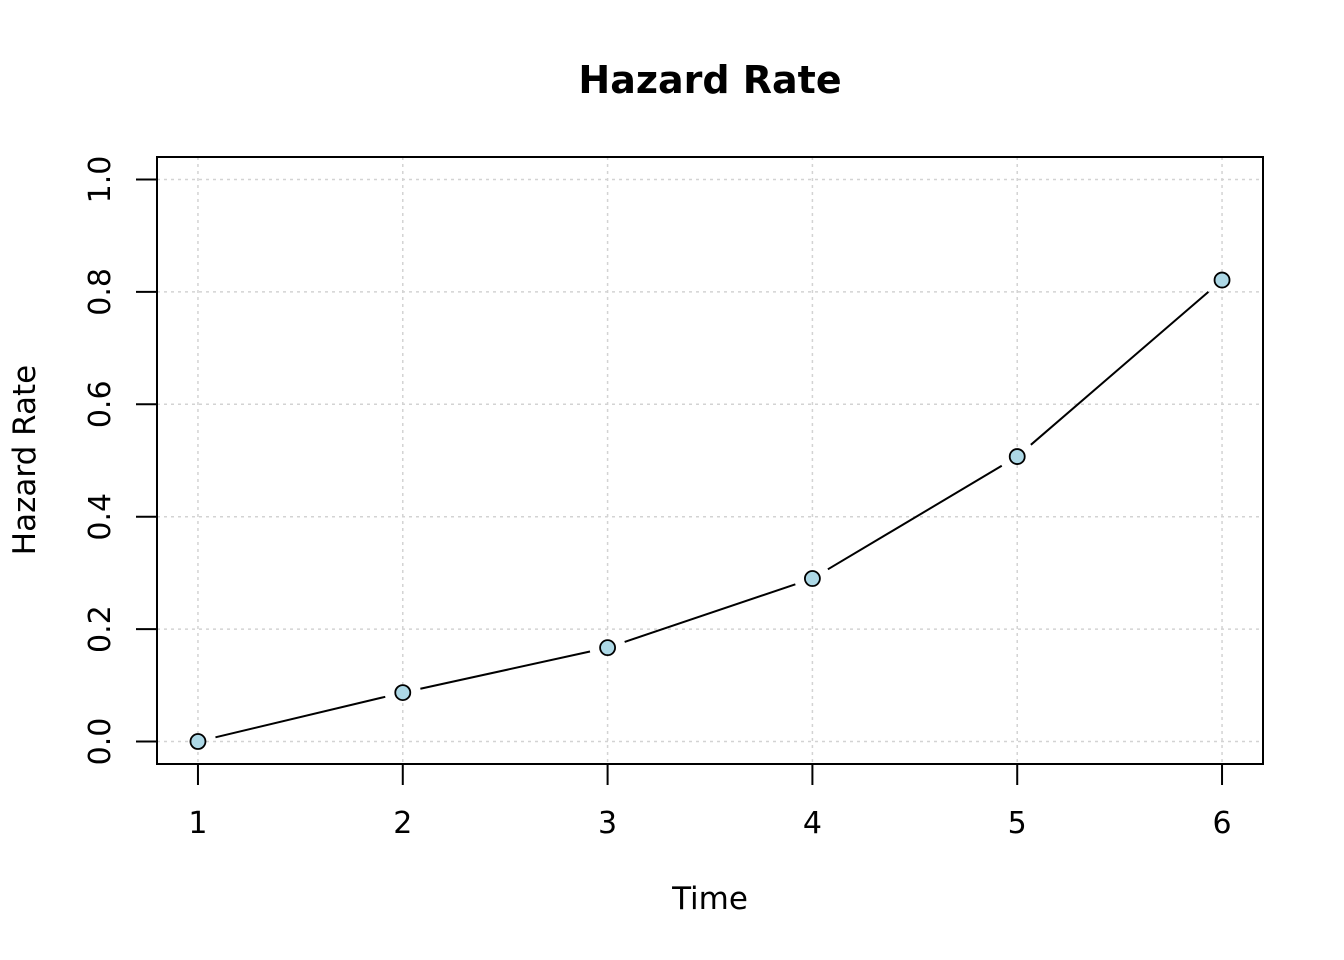 The width and height of the screenshot is (1344, 960). Describe the element at coordinates (709, 80) in the screenshot. I see `chart-title: Hazard Rate` at that location.